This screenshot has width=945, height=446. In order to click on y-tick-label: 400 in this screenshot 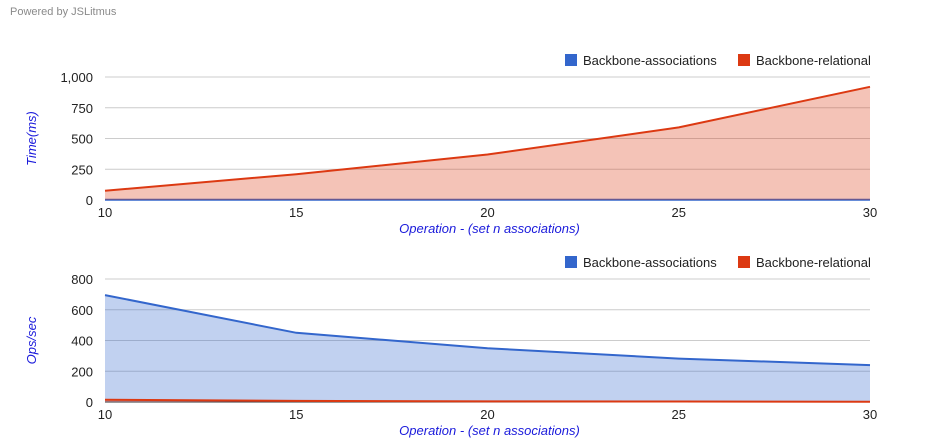, I will do `click(82, 341)`.